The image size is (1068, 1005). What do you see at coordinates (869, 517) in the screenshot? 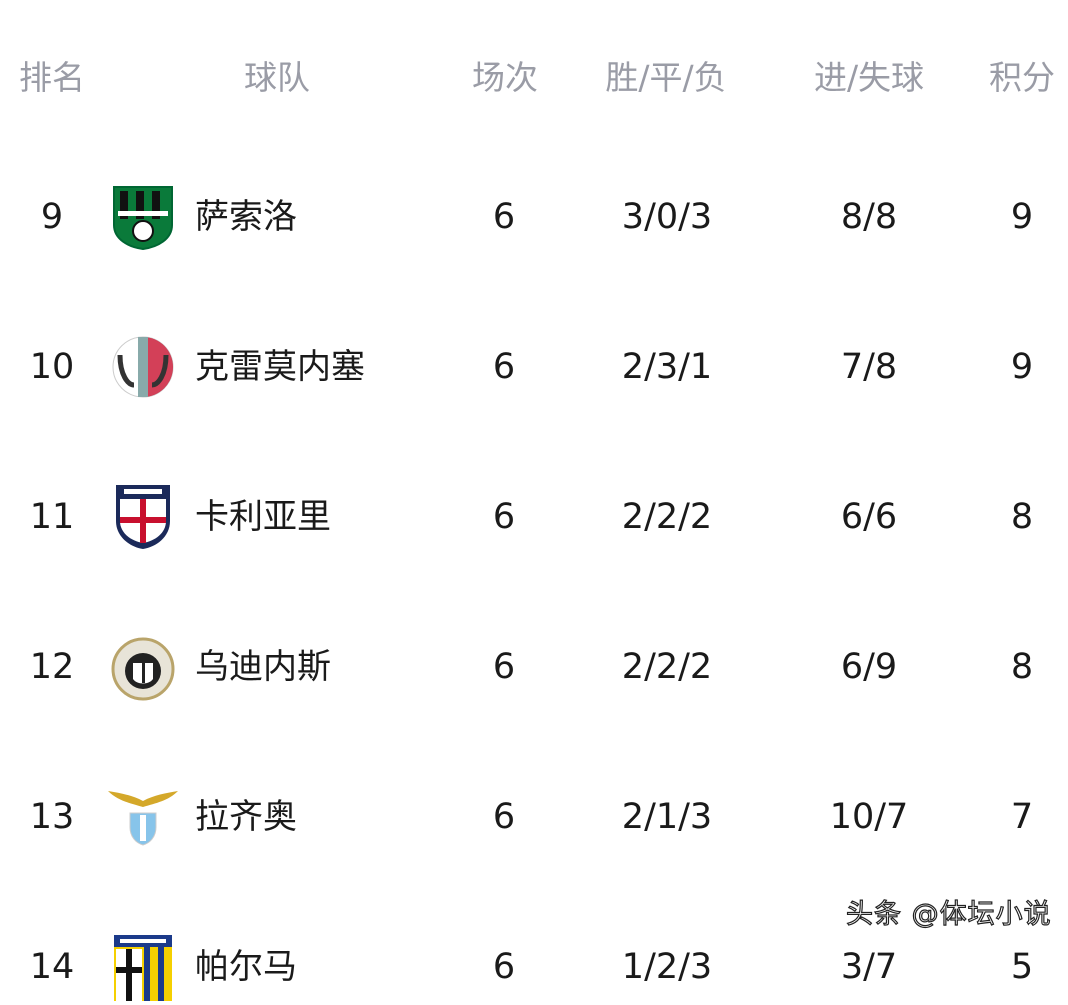
I see `goals-for-against: 6/6` at bounding box center [869, 517].